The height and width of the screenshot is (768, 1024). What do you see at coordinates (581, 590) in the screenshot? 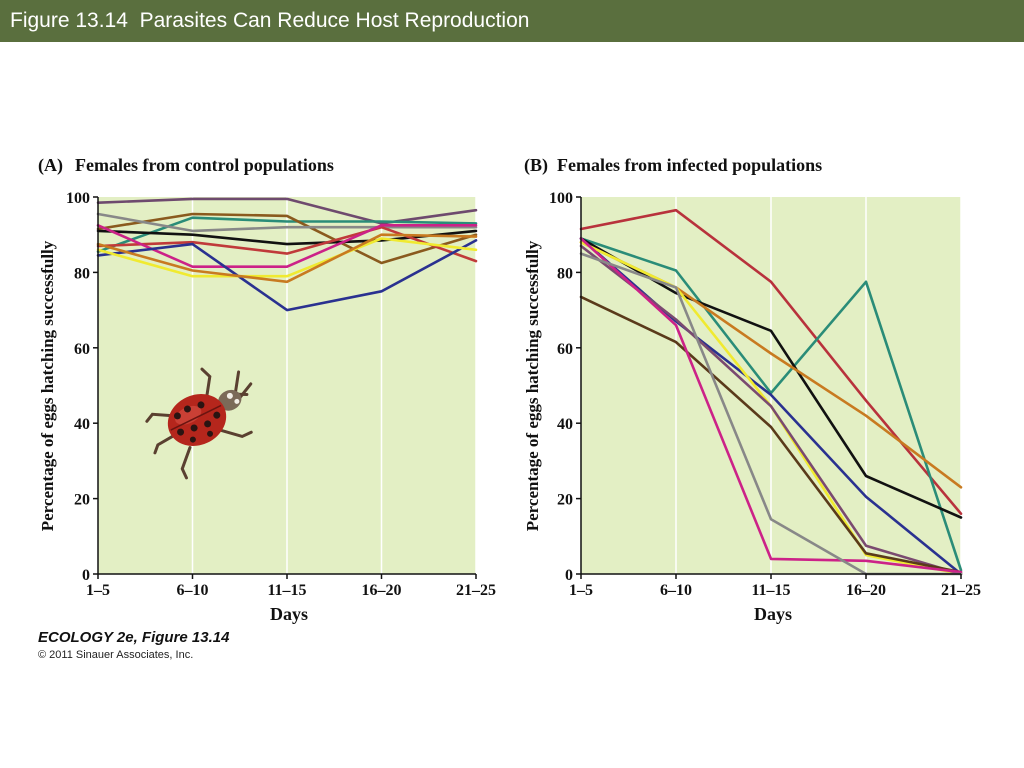
I see `panel-b-x-tick-label: 1–5` at bounding box center [581, 590].